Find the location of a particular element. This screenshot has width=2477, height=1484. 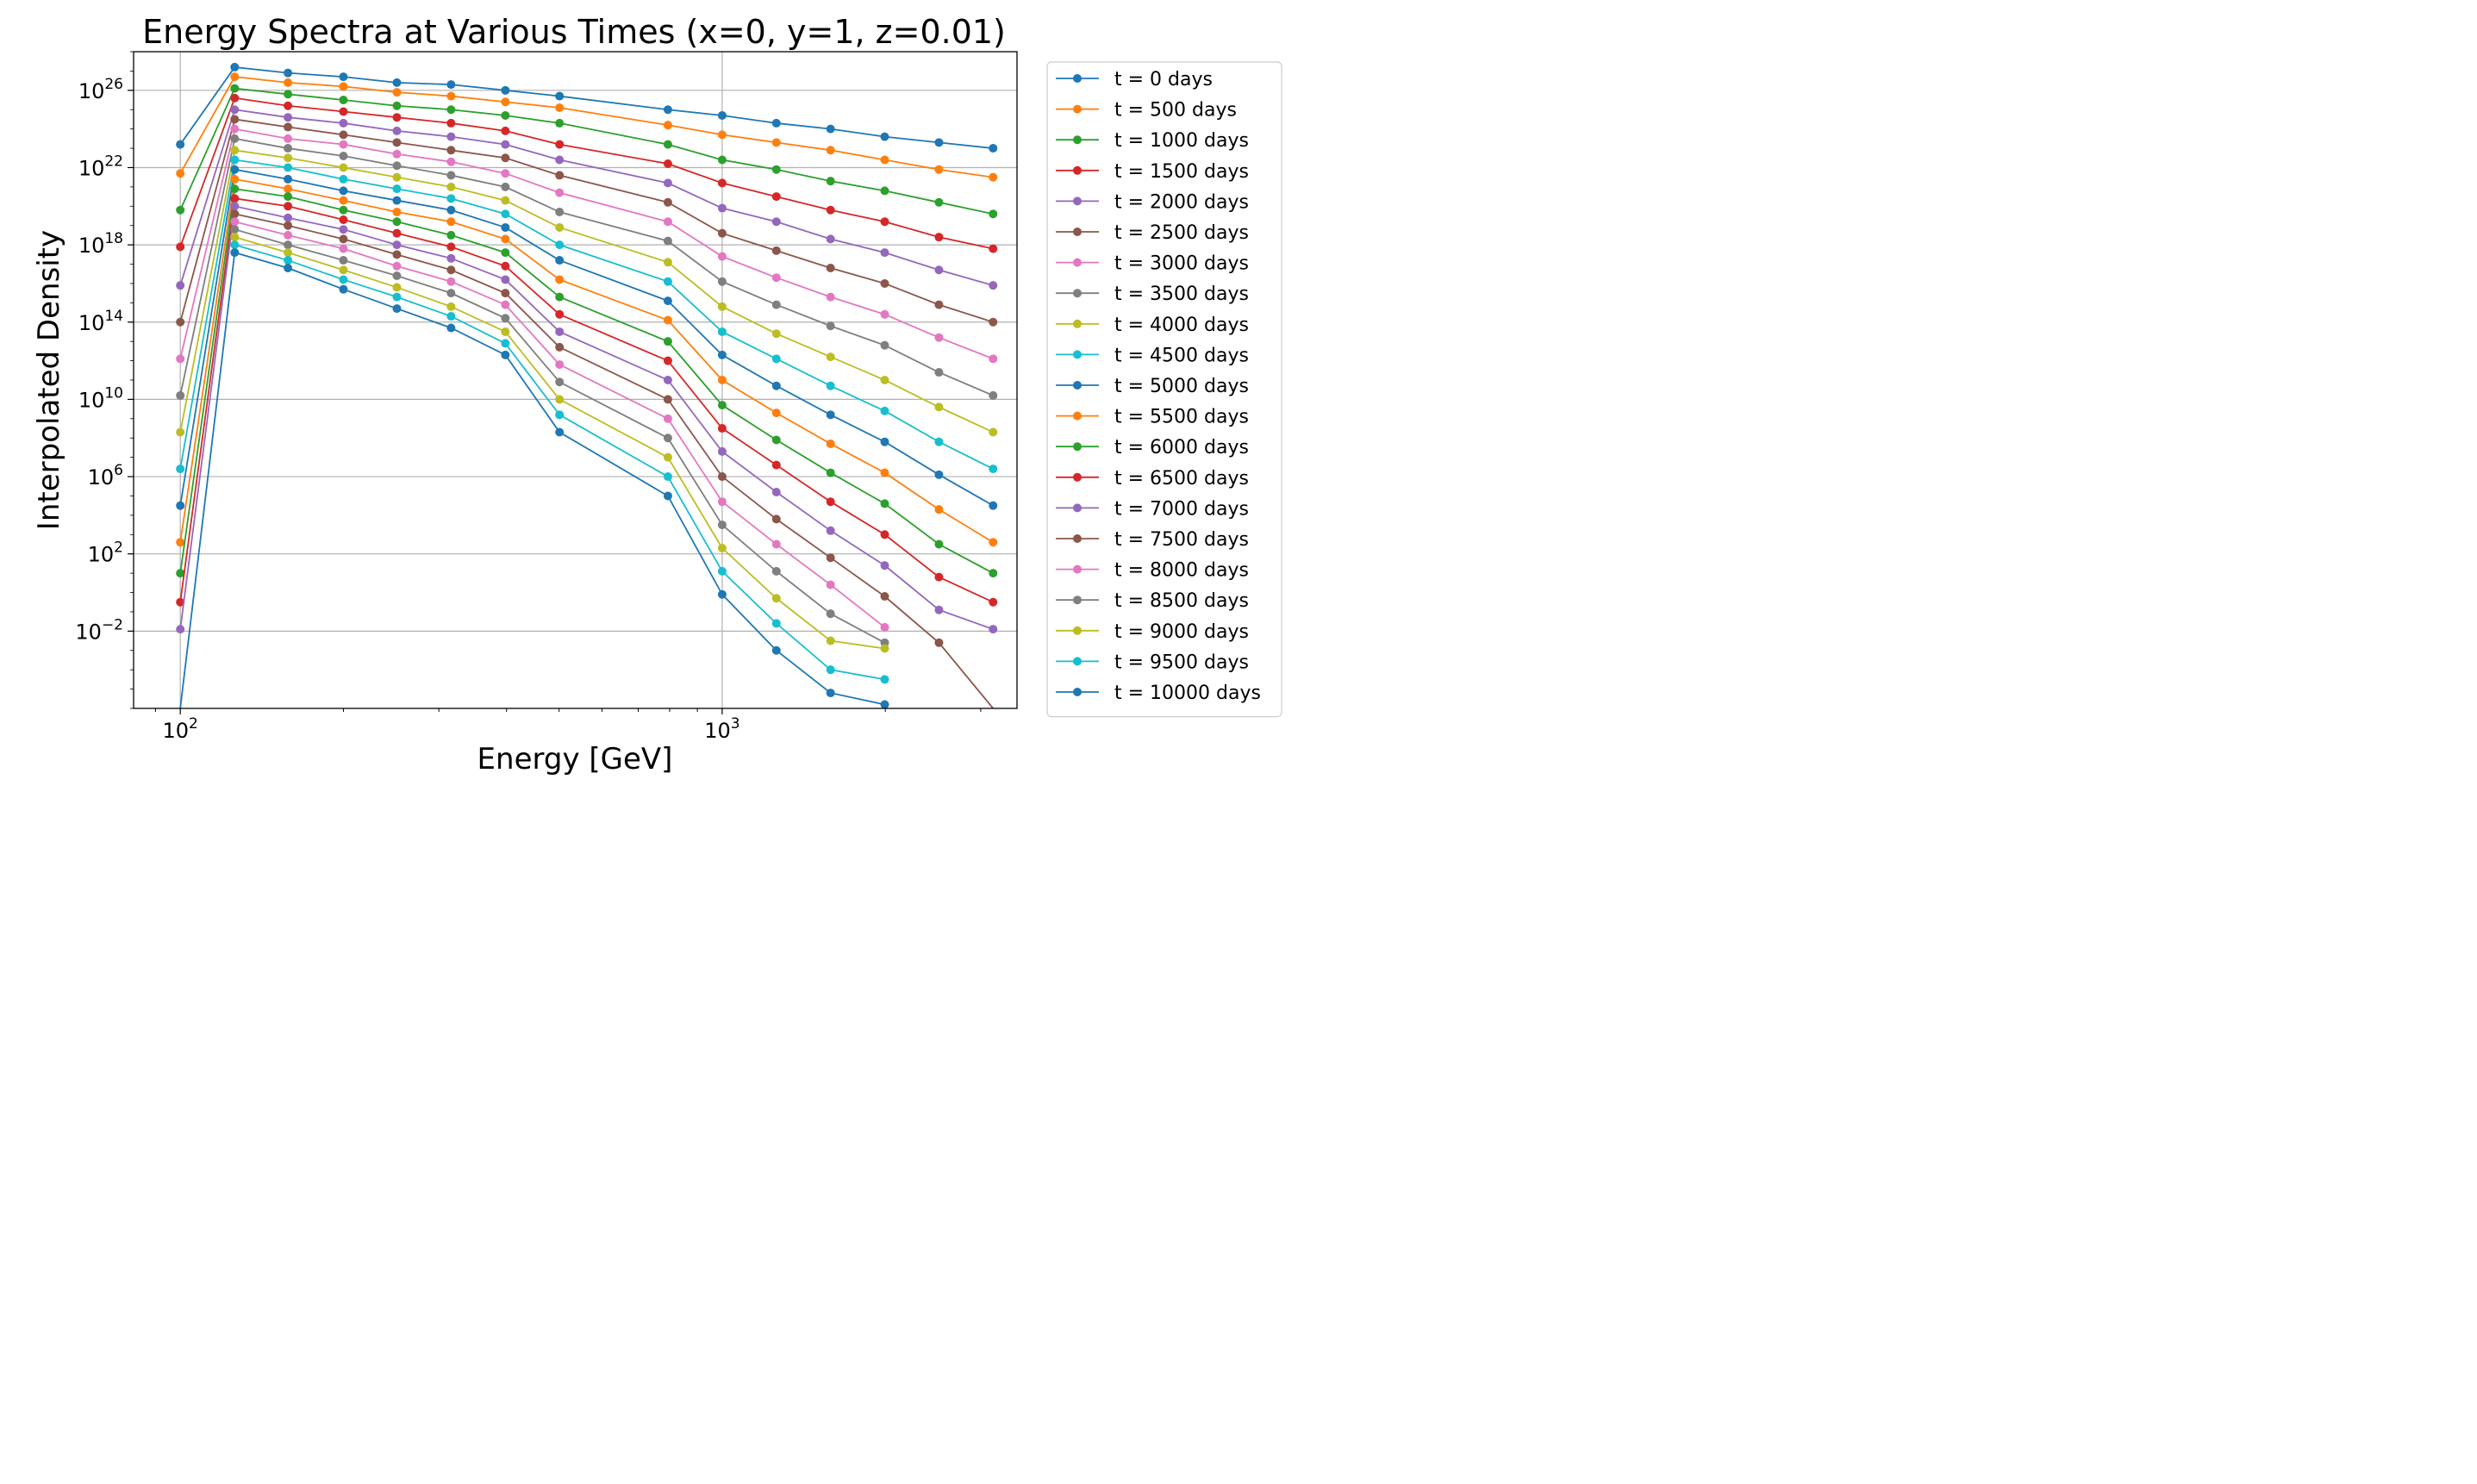

legend-item: t = 7000 days is located at coordinates (1152, 509).